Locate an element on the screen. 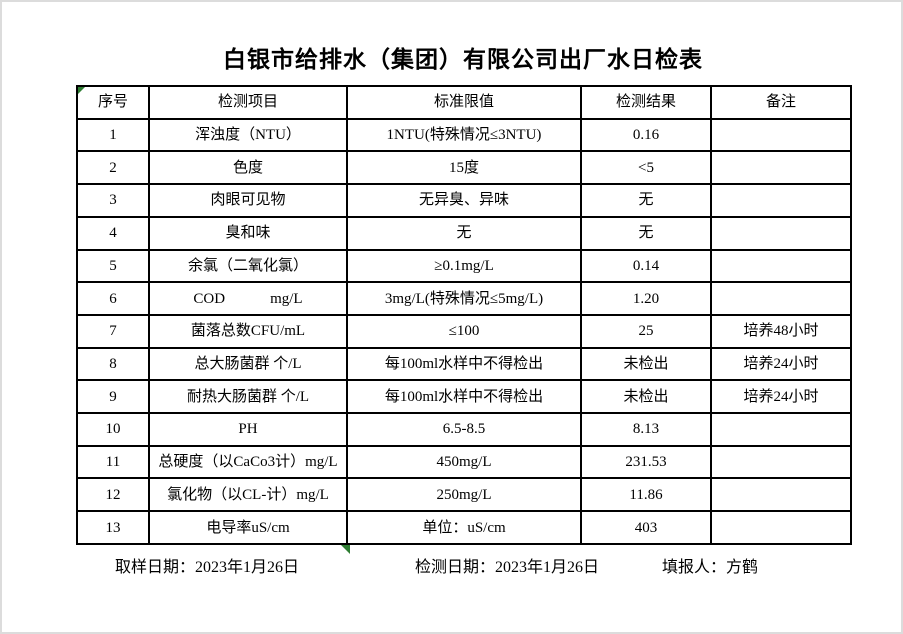 The height and width of the screenshot is (634, 903). table-row: 11 总硬度（以CaCo3计）mg/L 450mg/L 231.53 is located at coordinates (464, 462).